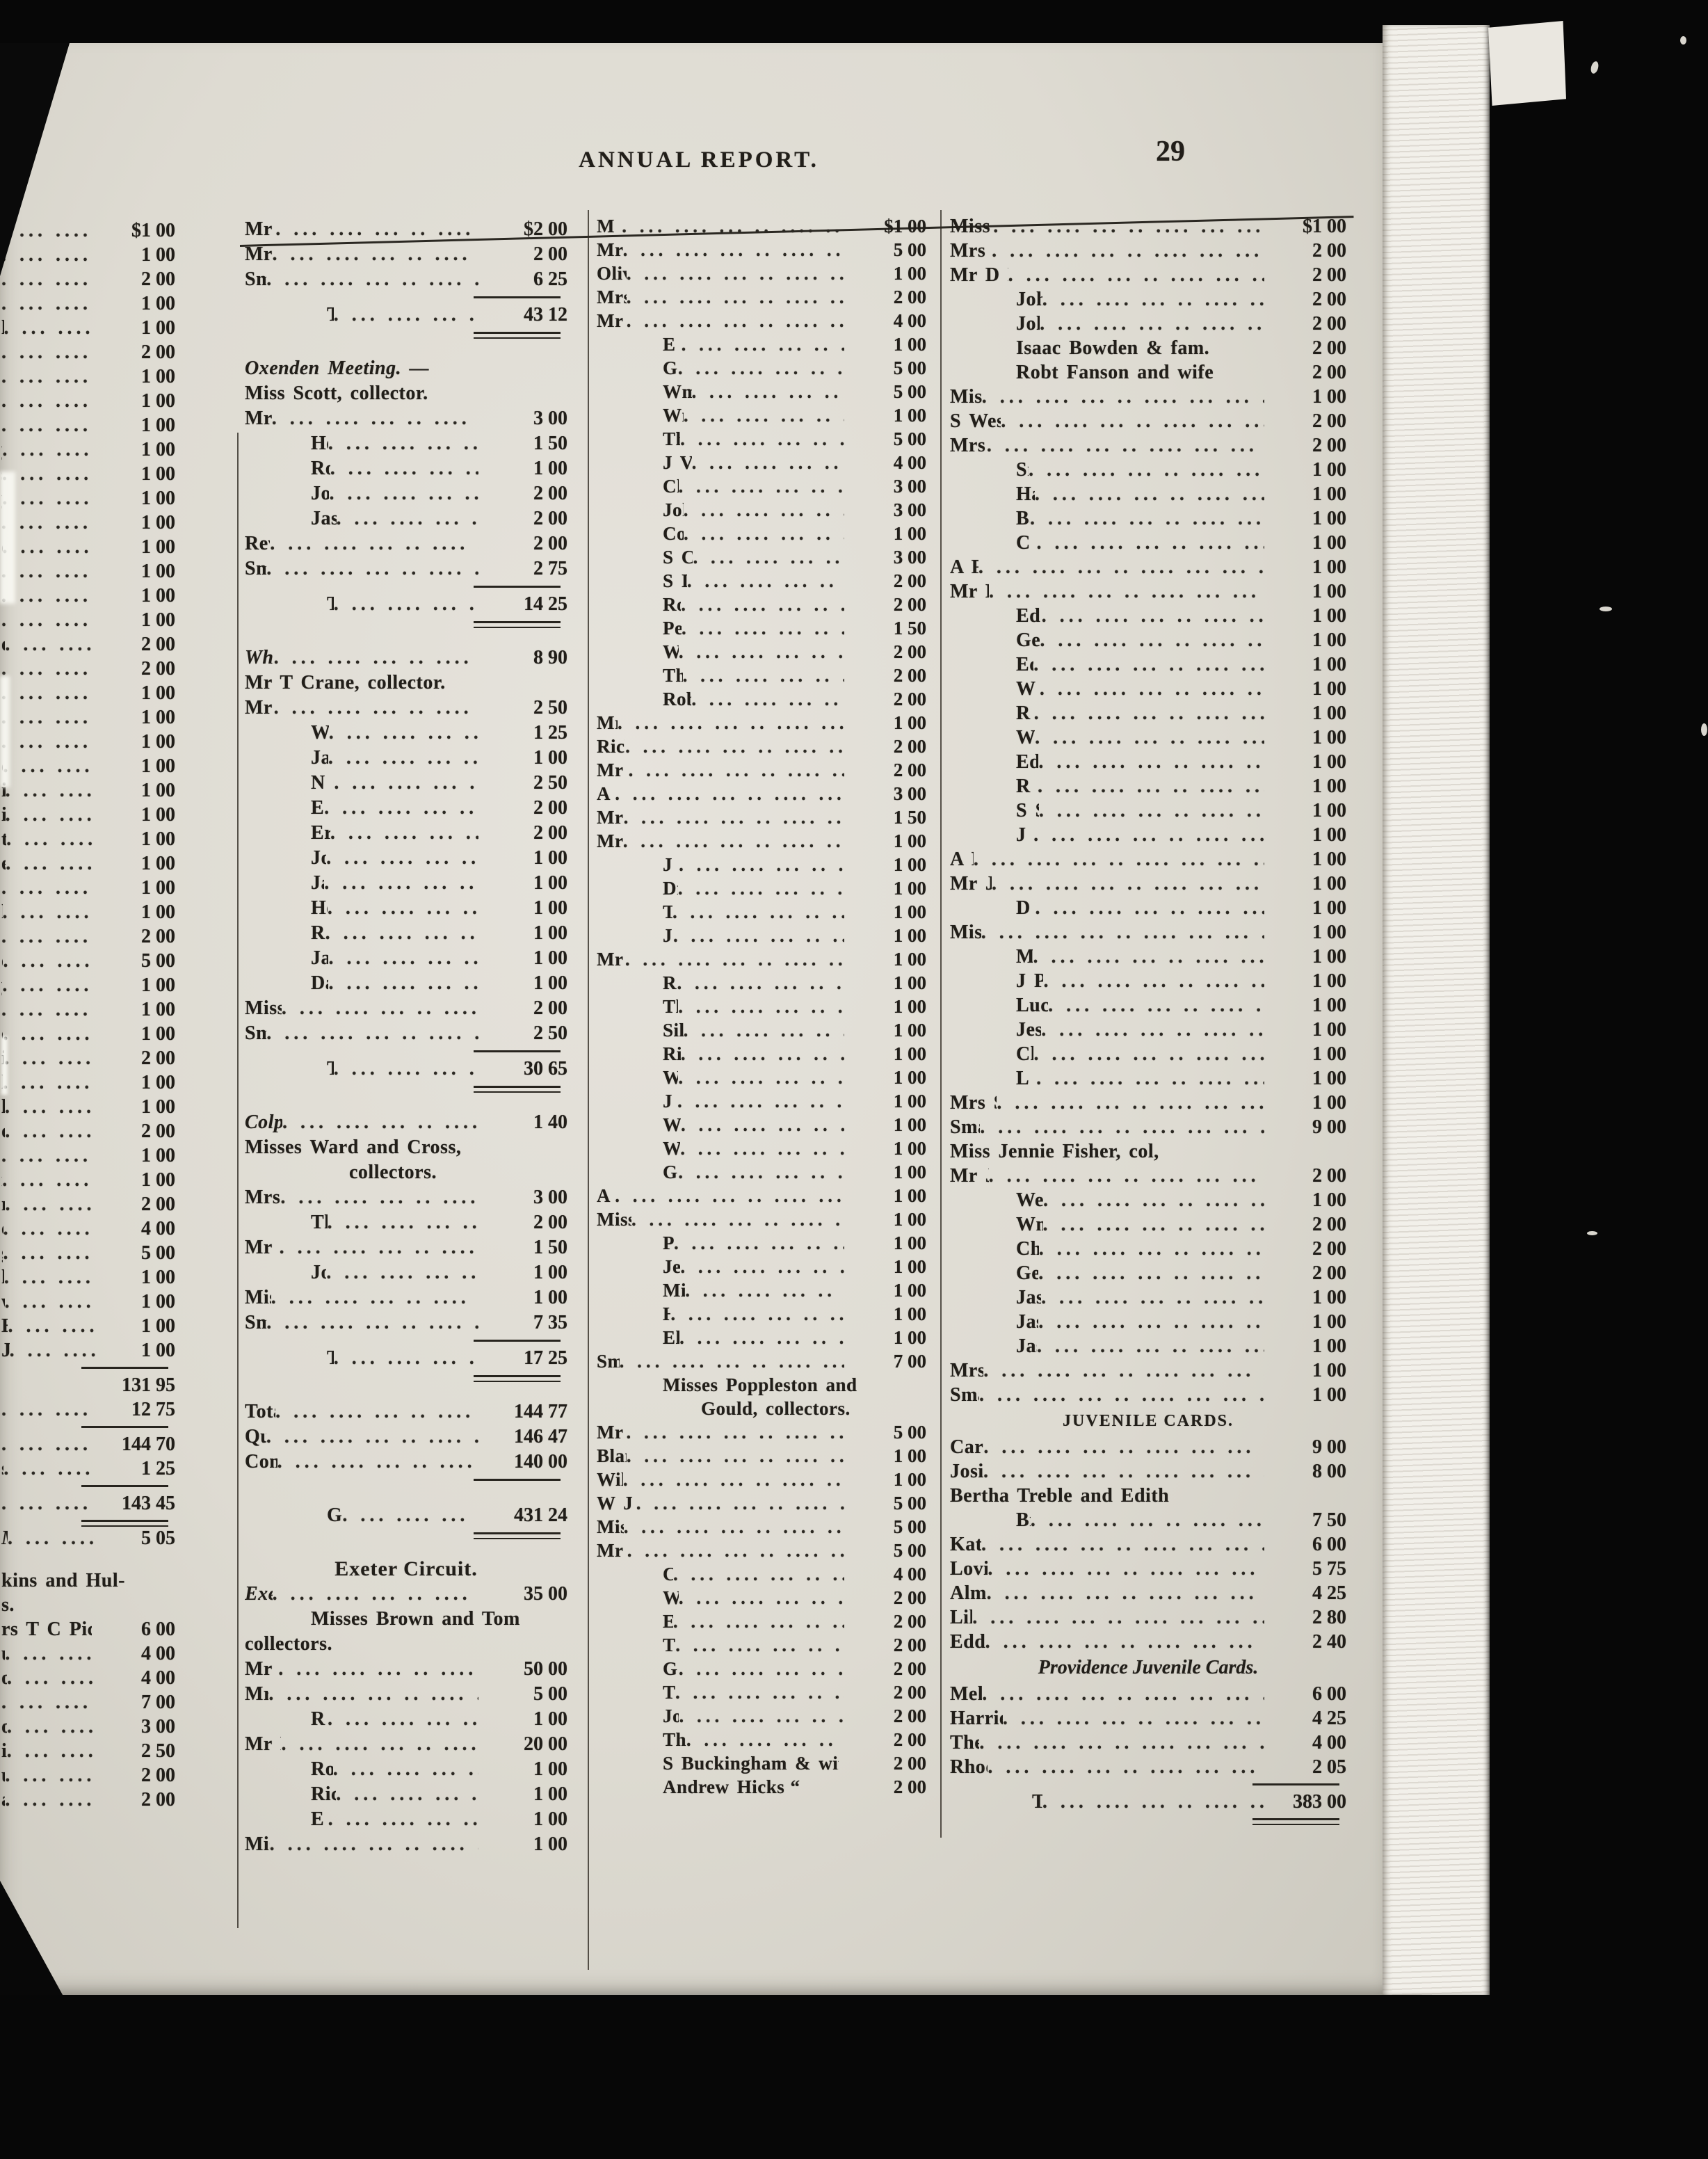 The image size is (1708, 2159). I want to click on donor-name: C Perkins, so click(1026, 543).